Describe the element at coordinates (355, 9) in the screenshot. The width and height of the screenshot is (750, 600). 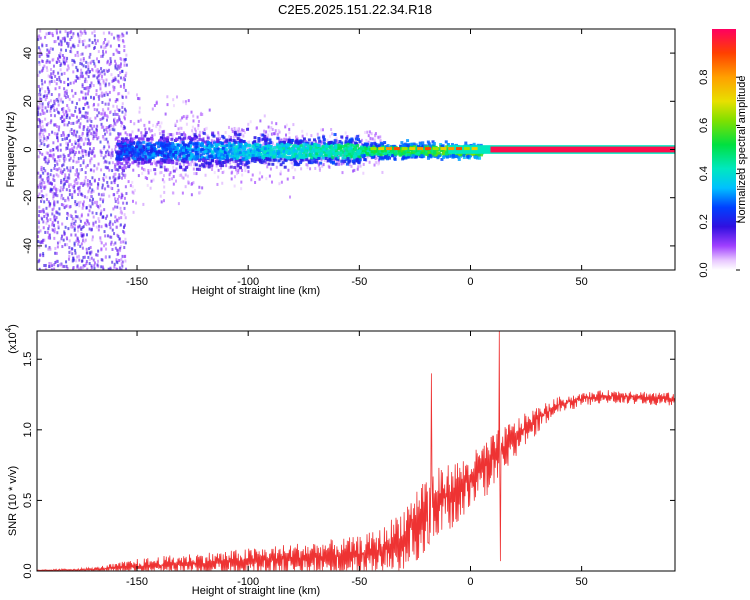
I see `chart-title: C2E5.2025.151.22.34.R18` at that location.